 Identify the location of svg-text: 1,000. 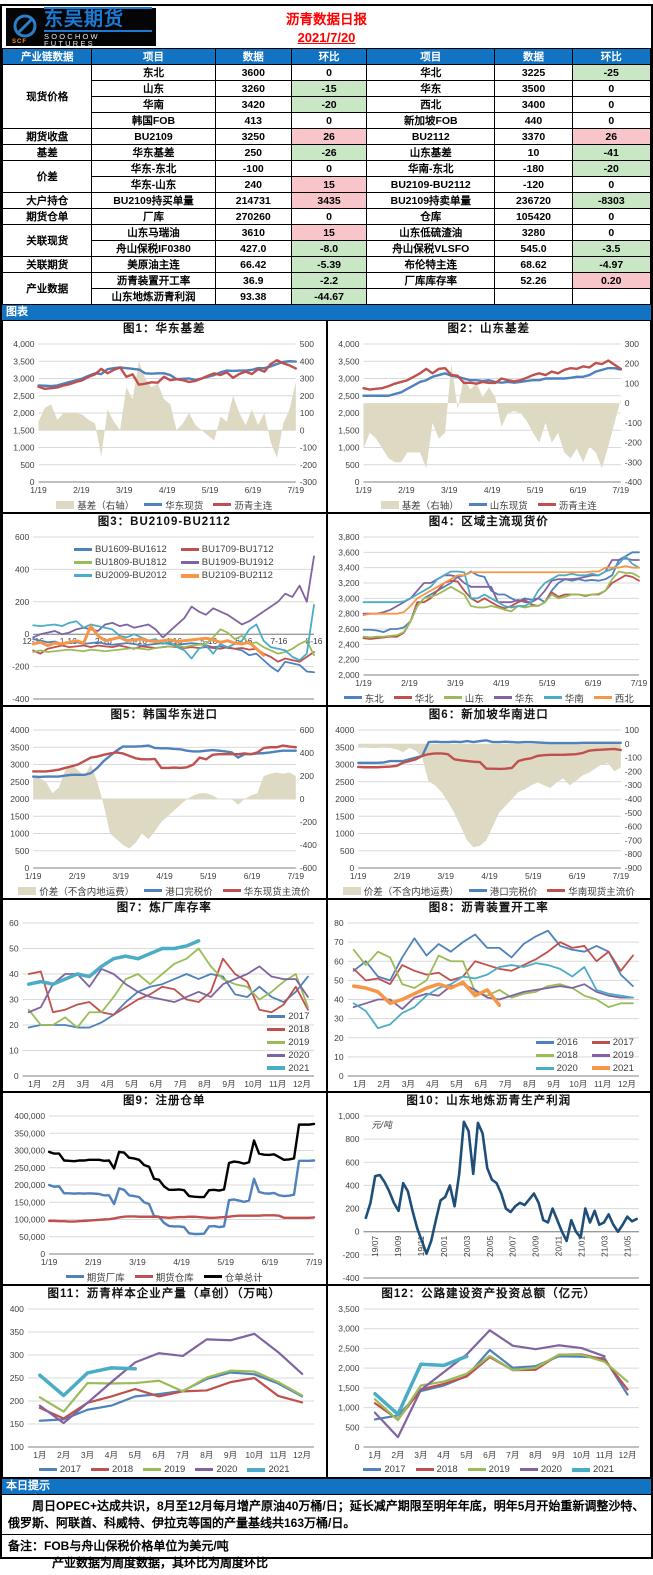
(349, 1408).